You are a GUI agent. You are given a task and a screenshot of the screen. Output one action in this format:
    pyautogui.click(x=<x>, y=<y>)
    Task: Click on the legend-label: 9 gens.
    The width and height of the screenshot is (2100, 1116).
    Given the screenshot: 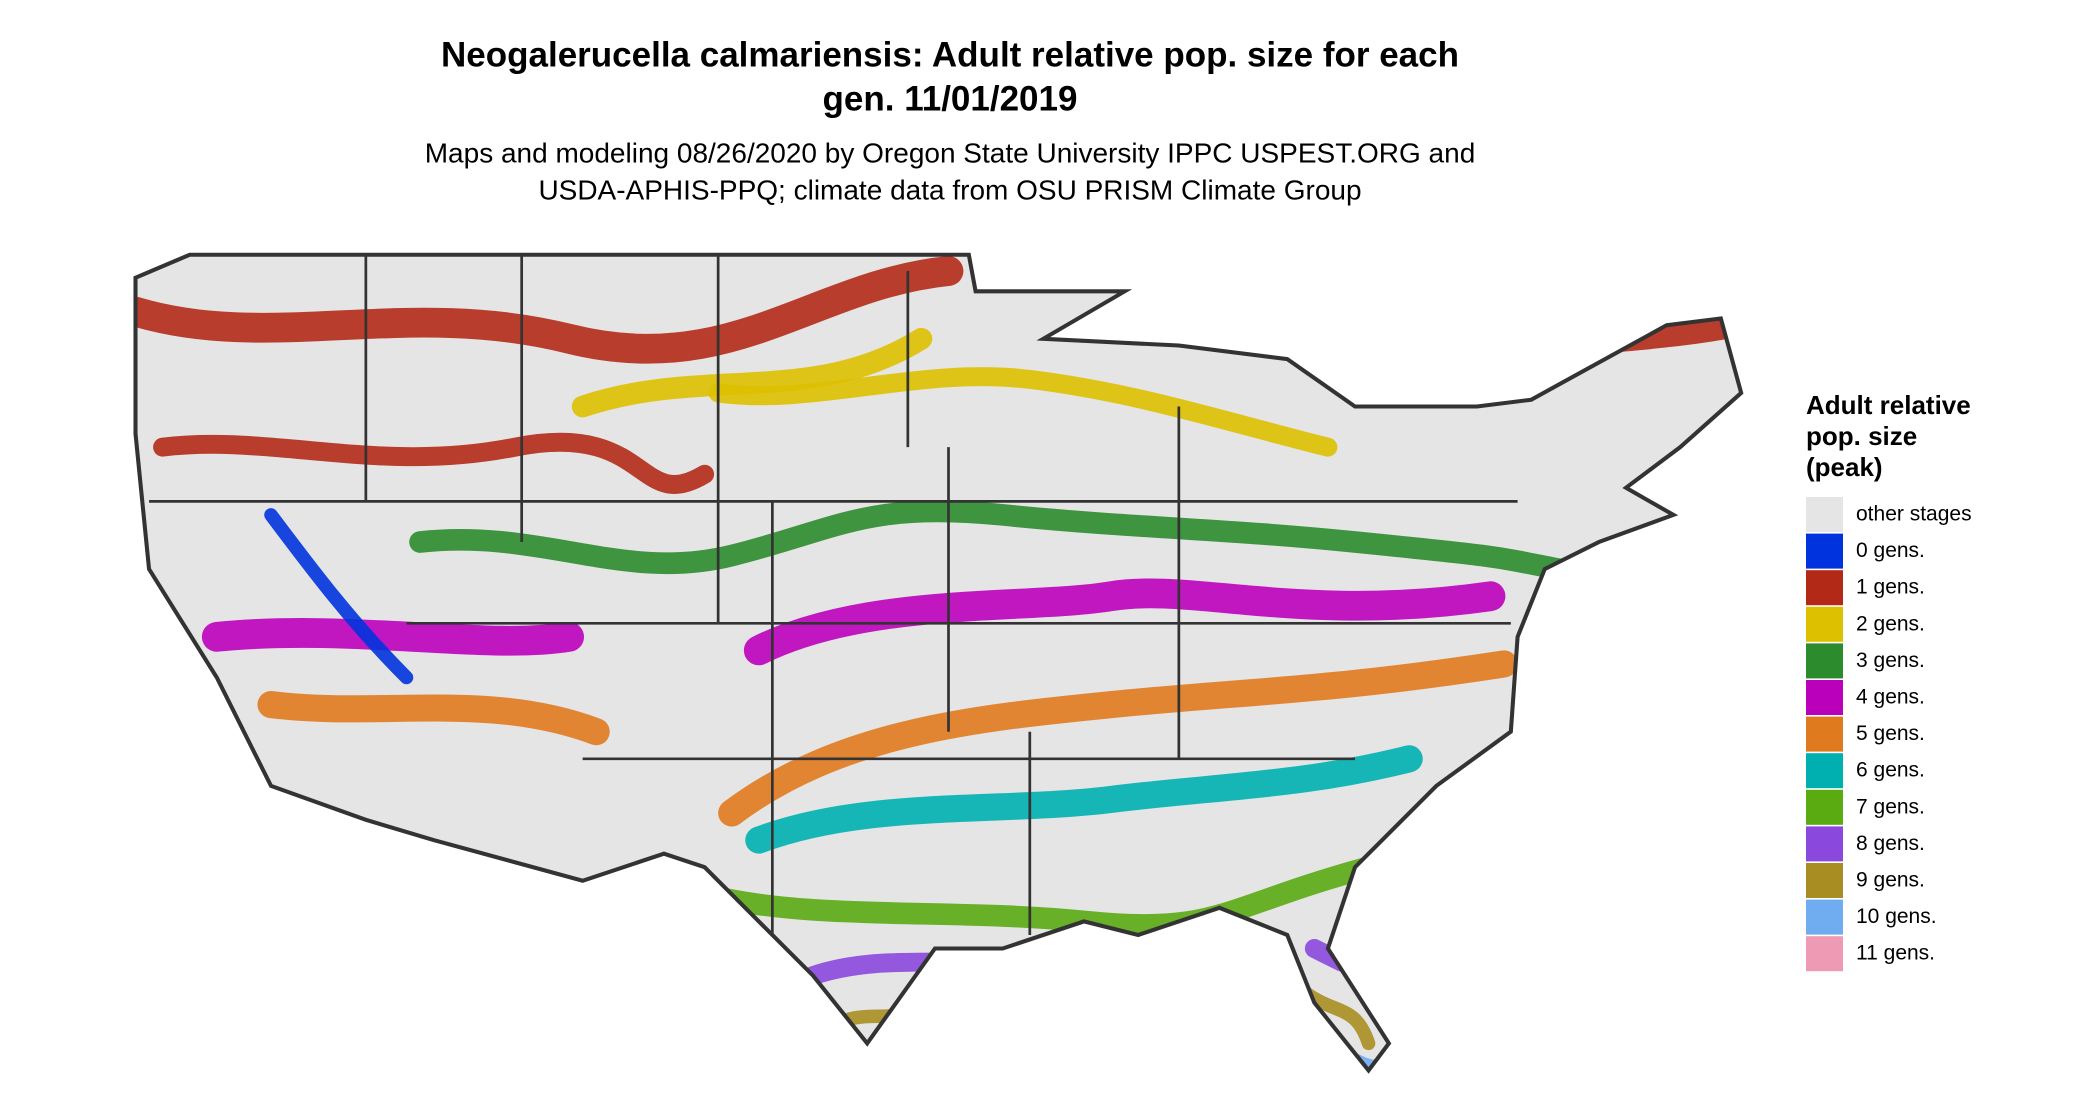 What is the action you would take?
    pyautogui.click(x=1890, y=880)
    